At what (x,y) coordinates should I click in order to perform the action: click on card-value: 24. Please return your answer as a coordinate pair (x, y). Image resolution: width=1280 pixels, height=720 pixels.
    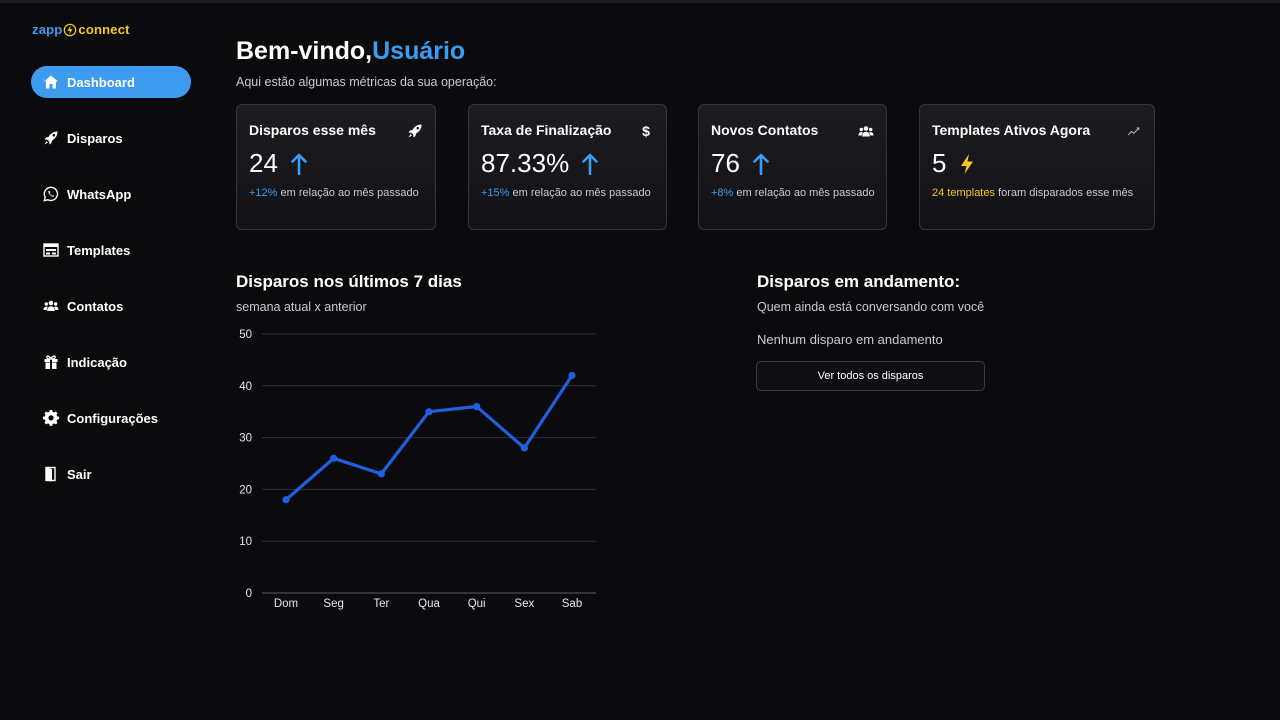
    Looking at the image, I should click on (278, 163).